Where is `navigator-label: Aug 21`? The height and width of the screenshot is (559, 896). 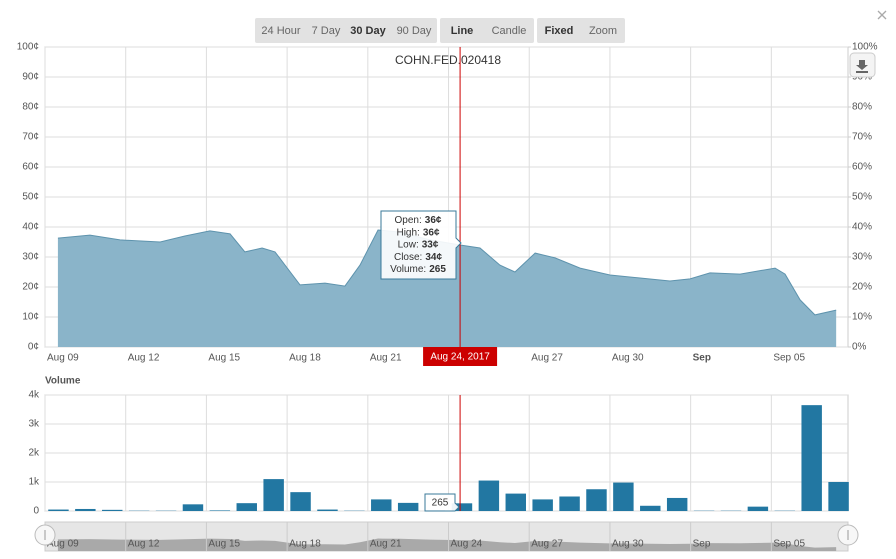
navigator-label: Aug 21 is located at coordinates (386, 544).